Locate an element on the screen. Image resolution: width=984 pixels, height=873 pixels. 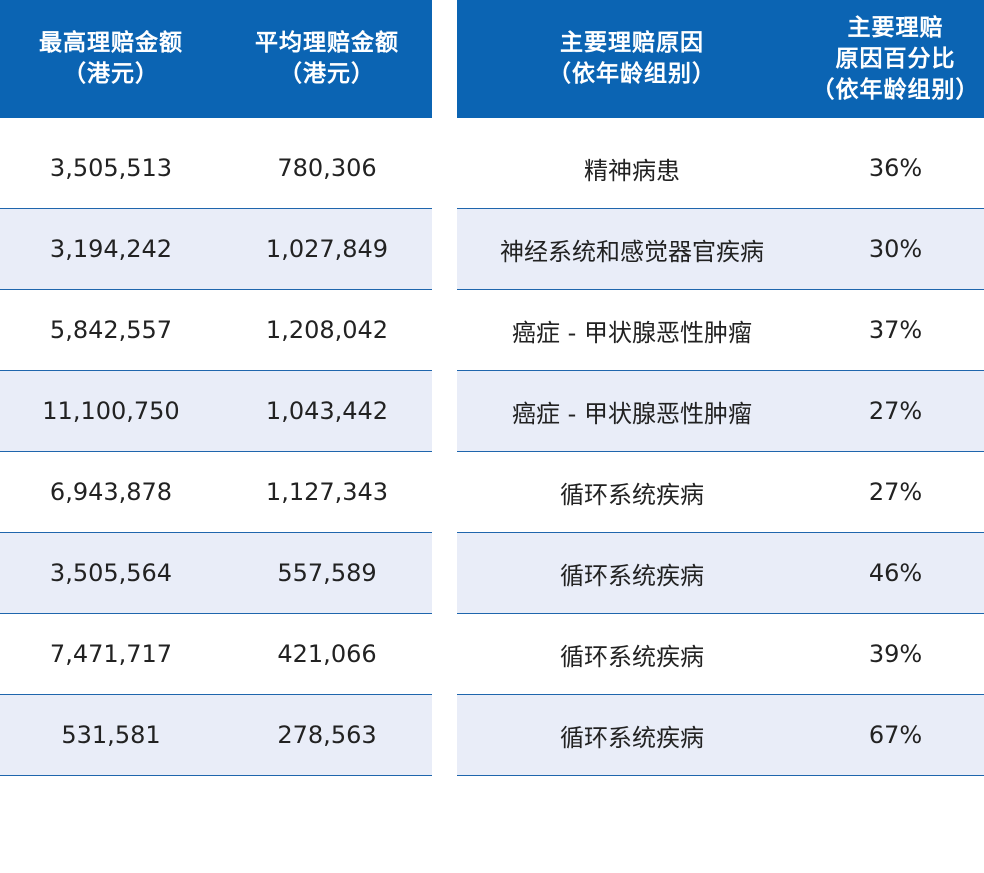
percentage-cell: 37% is located at coordinates (895, 330).